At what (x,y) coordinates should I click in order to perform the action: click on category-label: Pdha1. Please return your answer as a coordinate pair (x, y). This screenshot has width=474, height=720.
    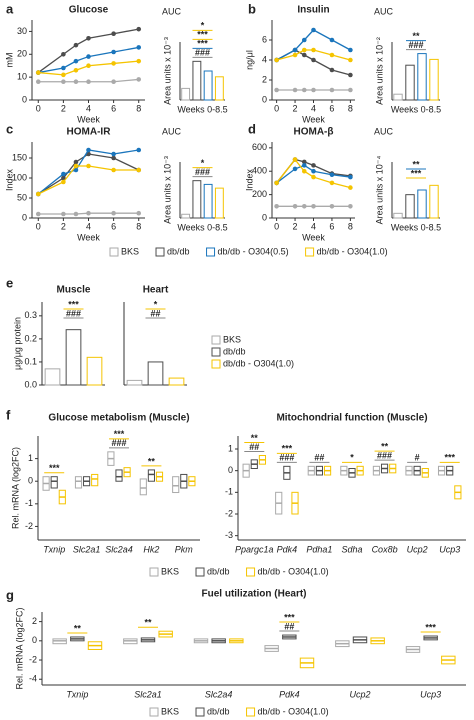
    Looking at the image, I should click on (319, 549).